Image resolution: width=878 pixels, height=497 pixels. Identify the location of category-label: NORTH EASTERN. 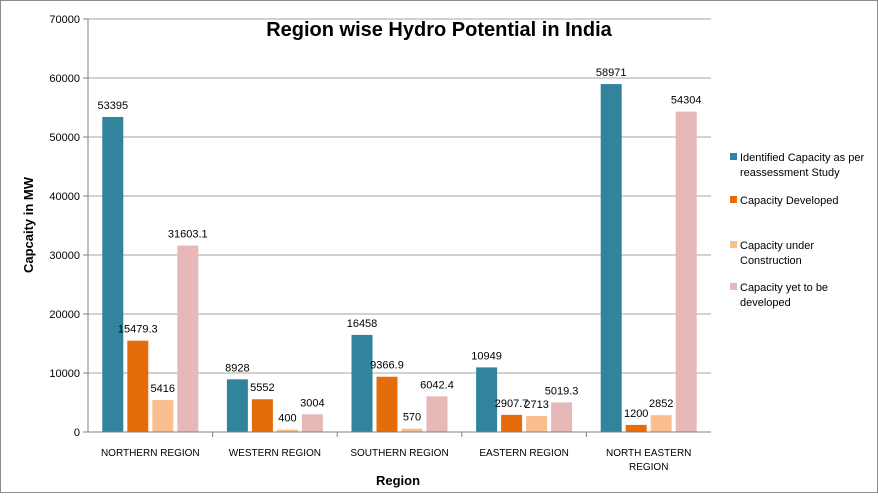
(648, 453).